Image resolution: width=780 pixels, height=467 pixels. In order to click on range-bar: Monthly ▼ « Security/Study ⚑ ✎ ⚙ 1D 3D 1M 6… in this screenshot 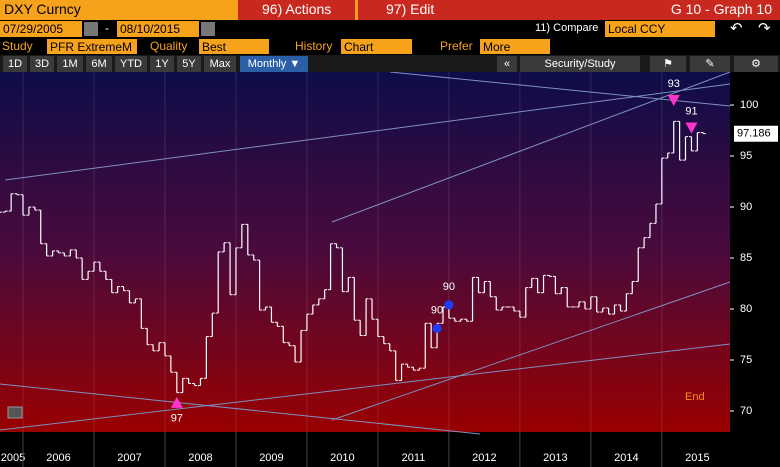, I will do `click(390, 63)`.